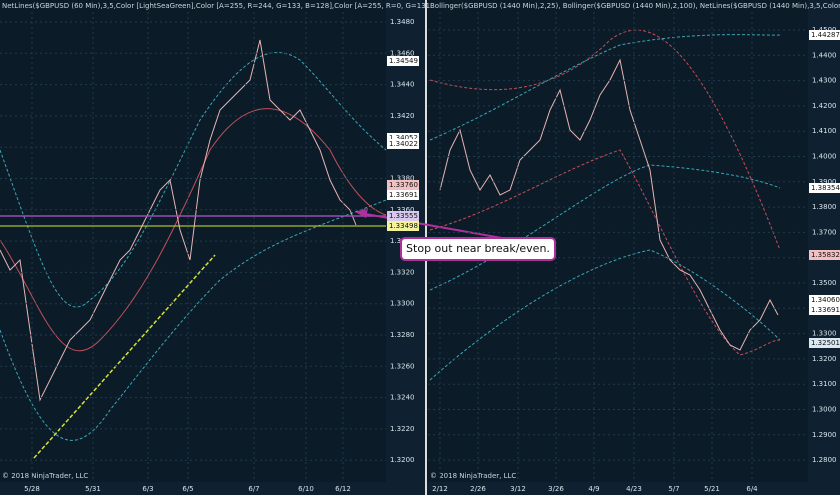  Describe the element at coordinates (824, 460) in the screenshot. I see `price-label: 1.2800` at that location.